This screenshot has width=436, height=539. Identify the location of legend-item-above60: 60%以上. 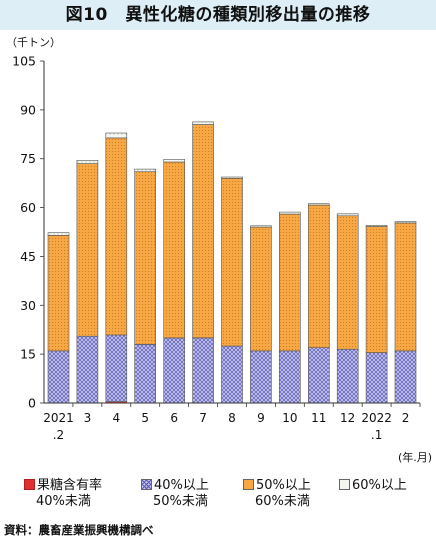
(373, 486).